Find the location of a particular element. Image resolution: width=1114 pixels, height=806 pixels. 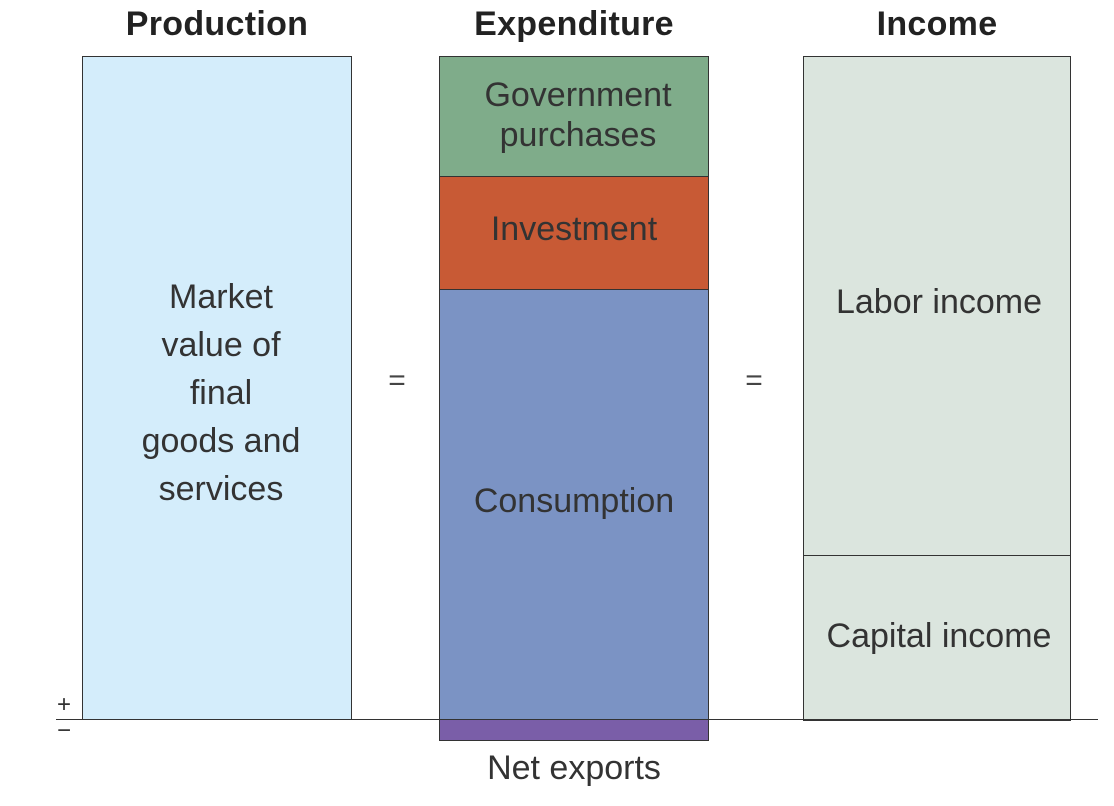

consumption-label: Consumption is located at coordinates (574, 501).